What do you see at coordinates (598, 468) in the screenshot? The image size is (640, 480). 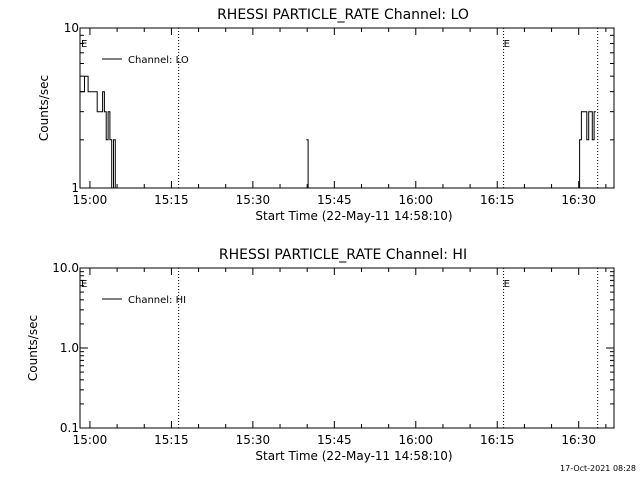 I see `footer-timestamp: 17-Oct-2021 08:28` at bounding box center [598, 468].